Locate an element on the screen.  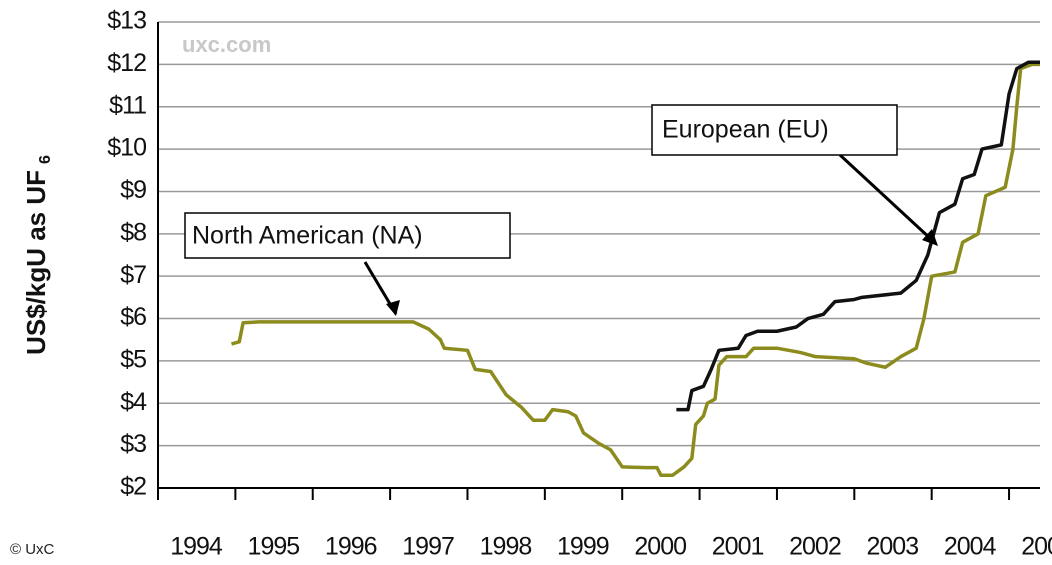
y-tick-label: $13 is located at coordinates (126, 21).